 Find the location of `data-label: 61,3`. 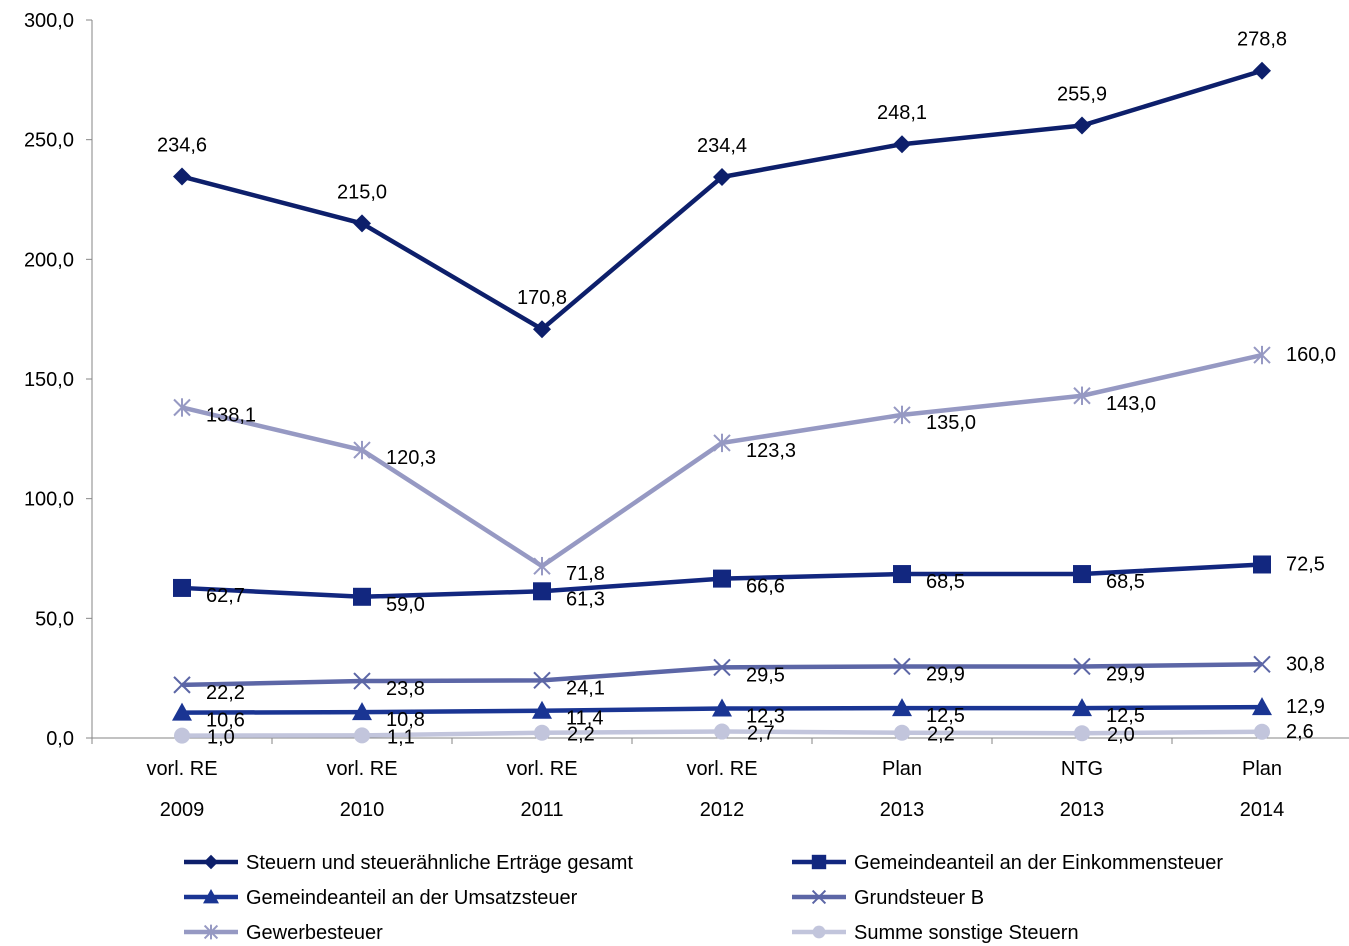

data-label: 61,3 is located at coordinates (585, 599).